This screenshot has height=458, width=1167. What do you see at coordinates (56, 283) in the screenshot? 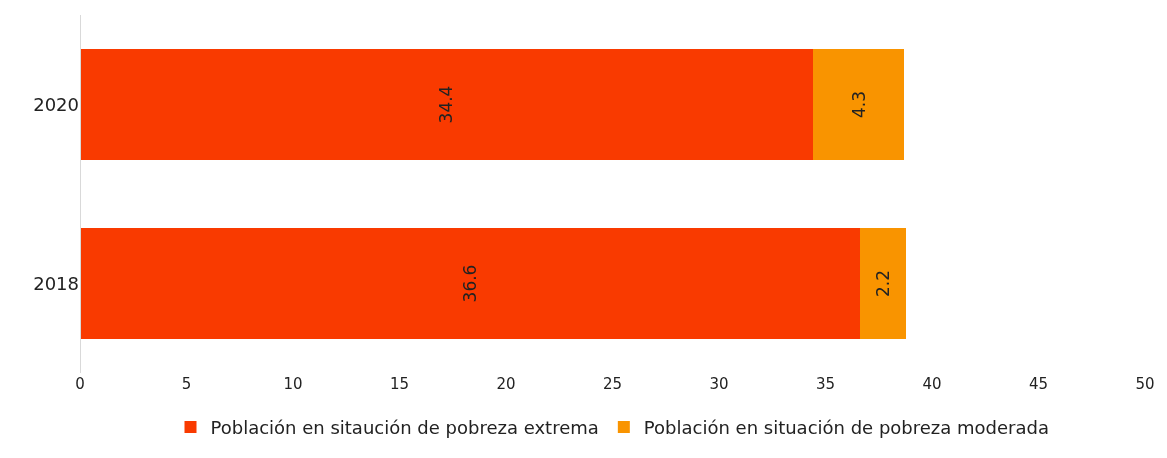
I see `y-tick-label: 2018` at bounding box center [56, 283].